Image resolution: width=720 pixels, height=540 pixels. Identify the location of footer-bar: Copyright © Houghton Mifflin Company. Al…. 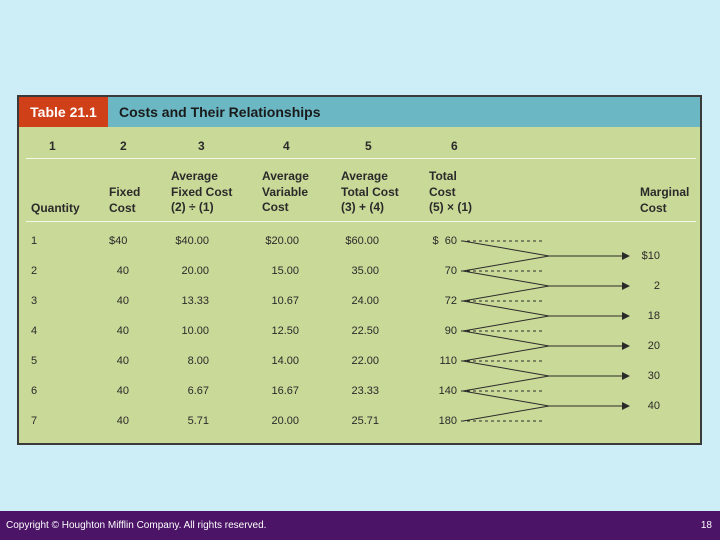
(360, 525).